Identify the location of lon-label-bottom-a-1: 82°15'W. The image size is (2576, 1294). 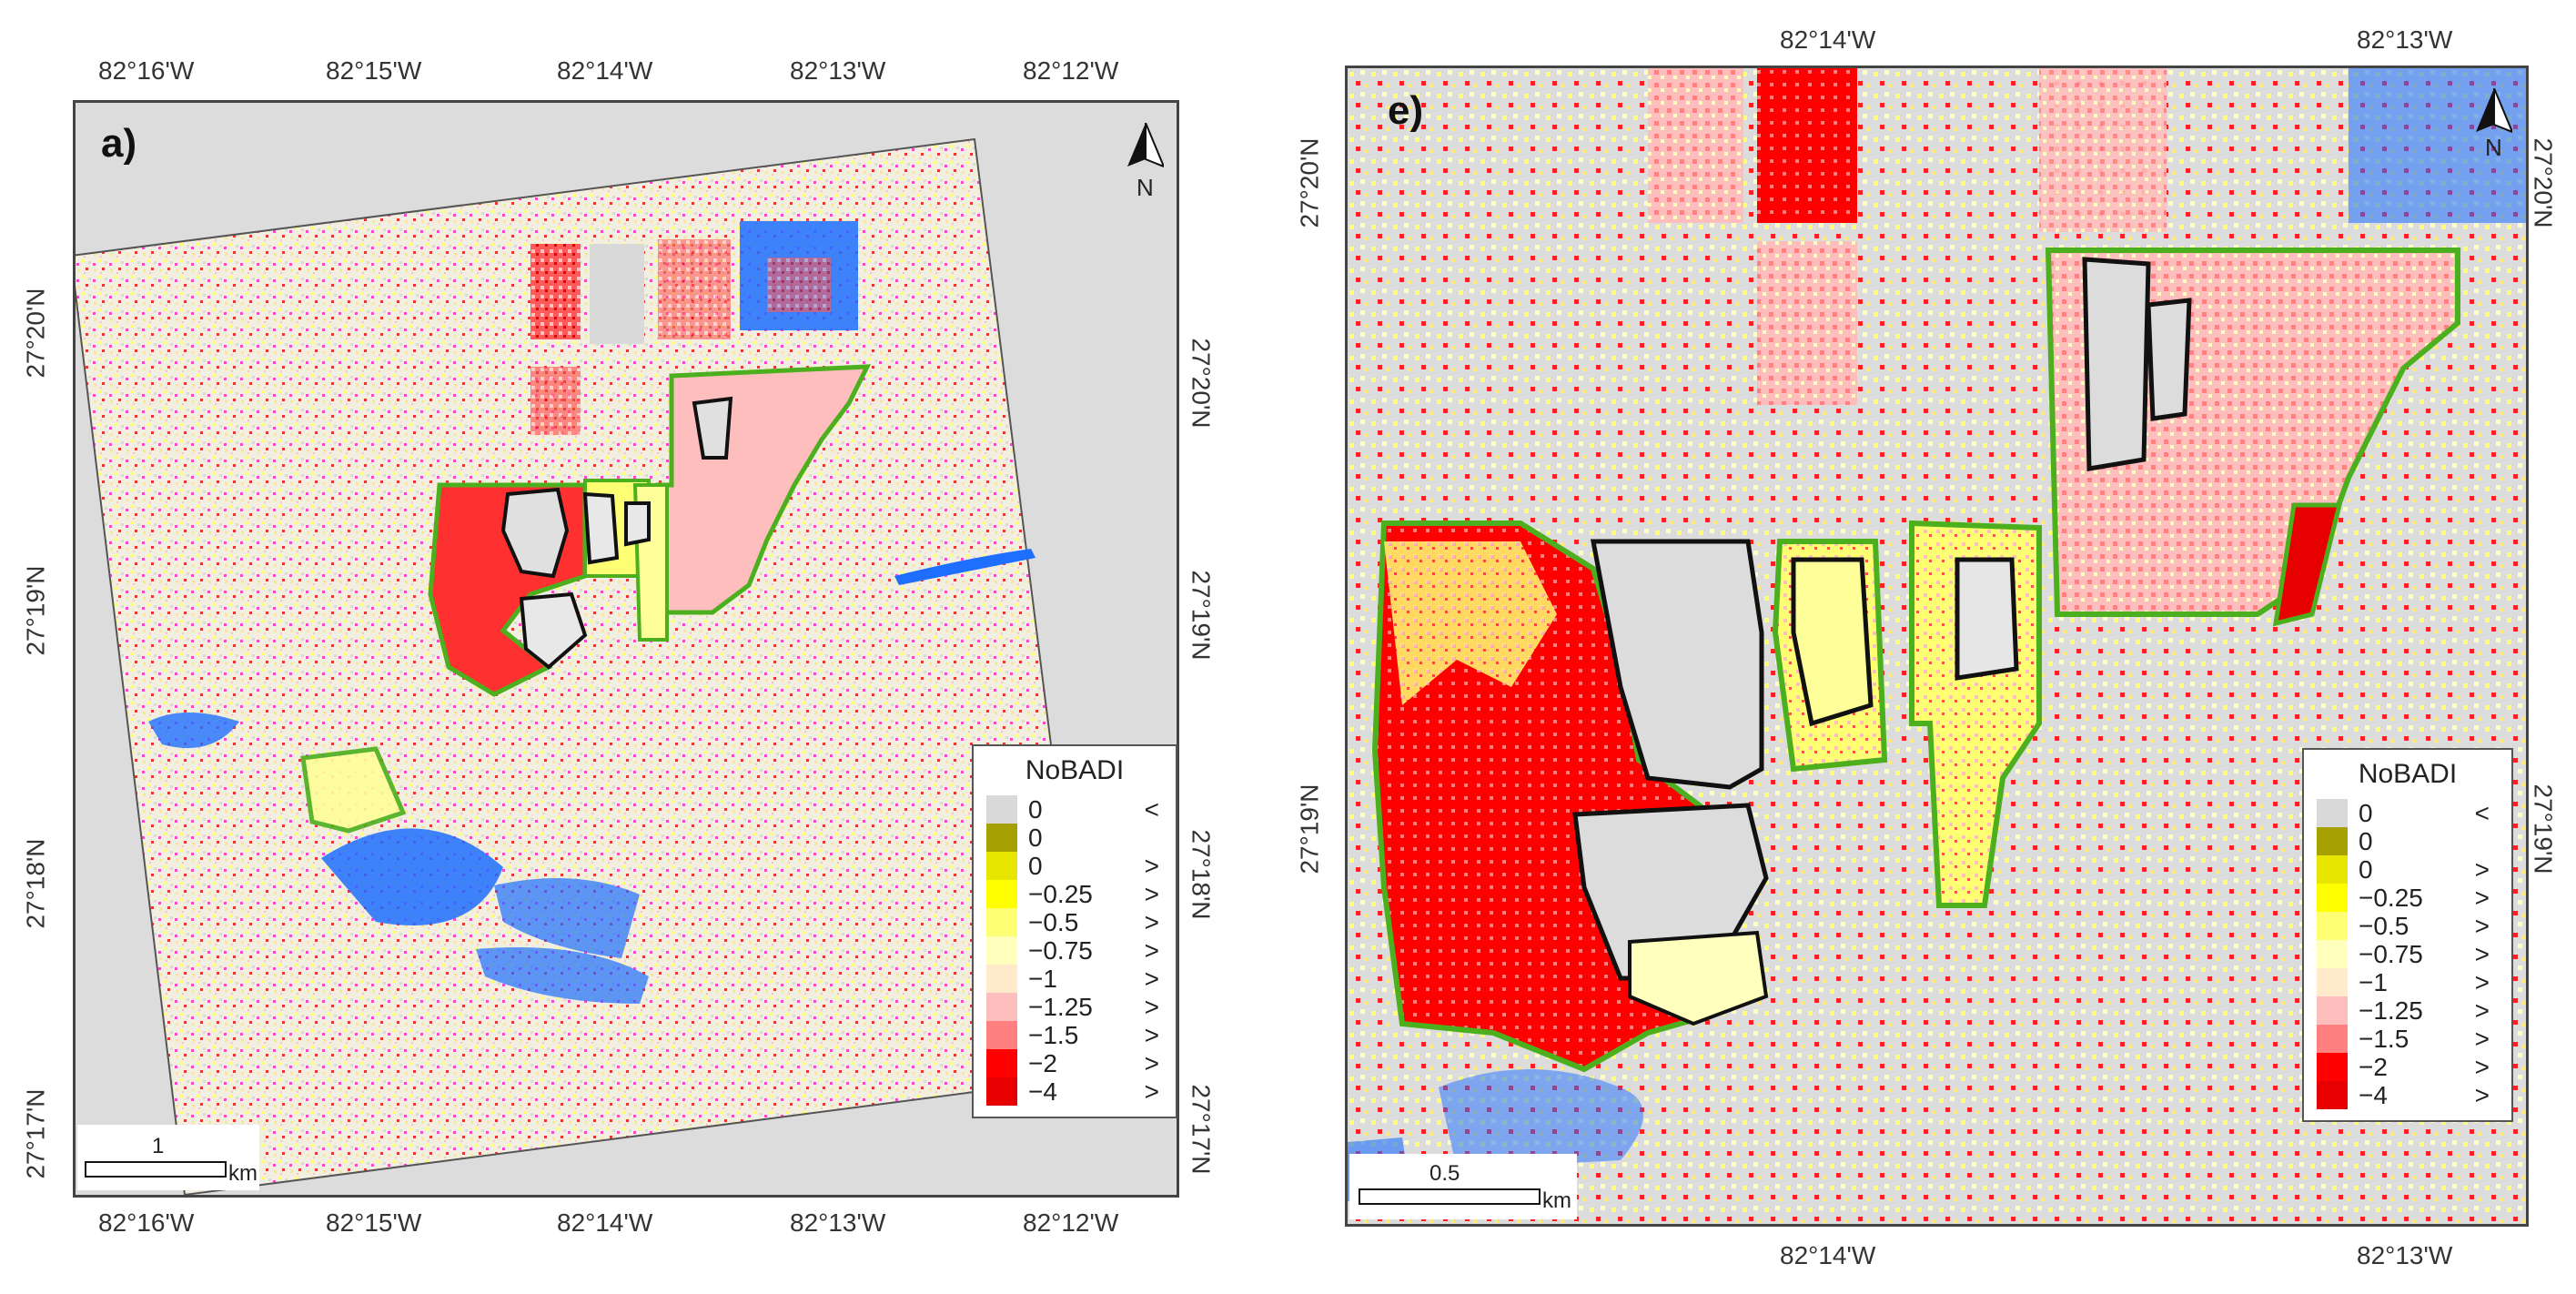
(374, 1222).